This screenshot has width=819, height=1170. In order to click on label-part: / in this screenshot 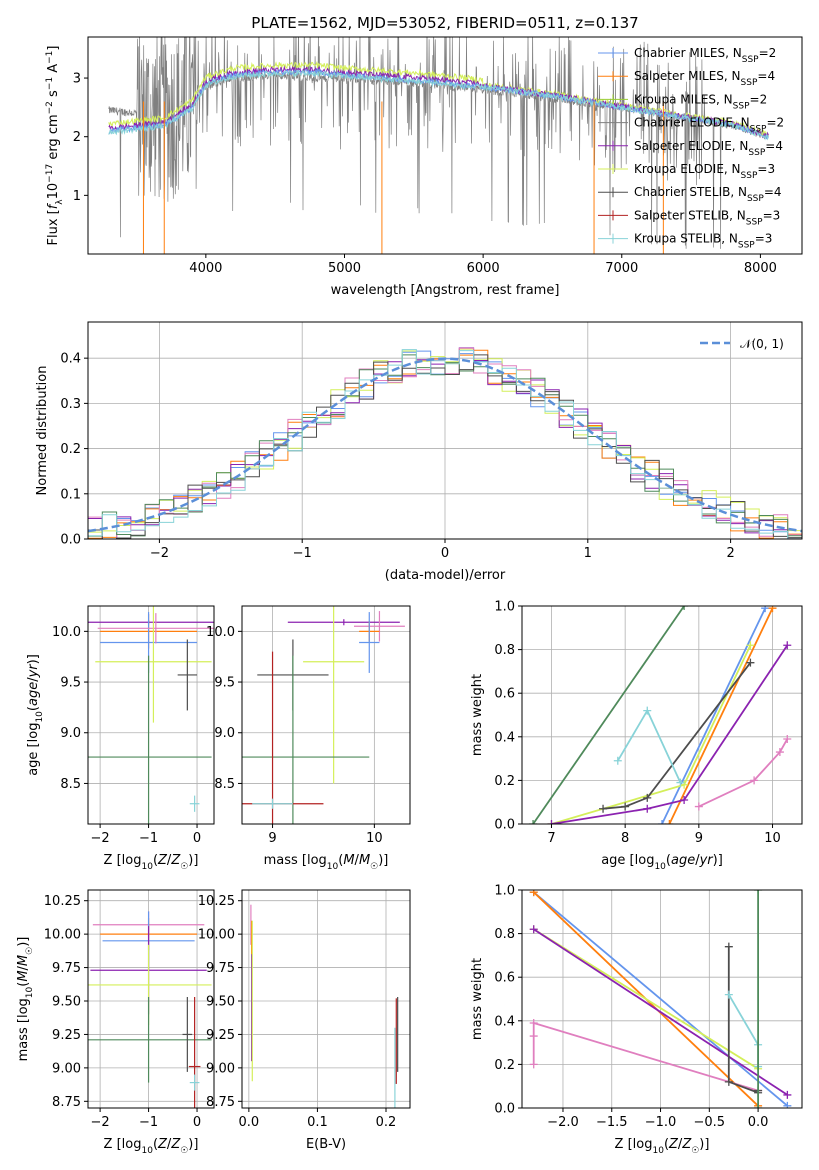, I will do `click(357, 860)`.